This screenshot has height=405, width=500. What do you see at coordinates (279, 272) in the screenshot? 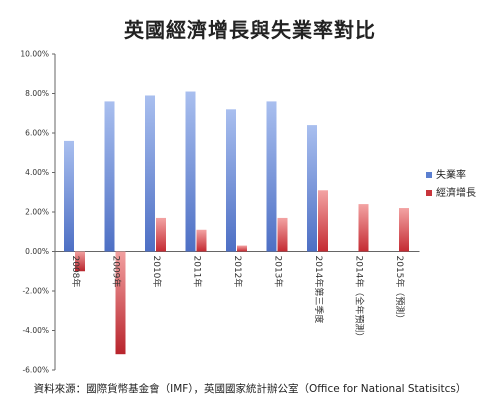
I see `x-category-label: 2013年` at bounding box center [279, 272].